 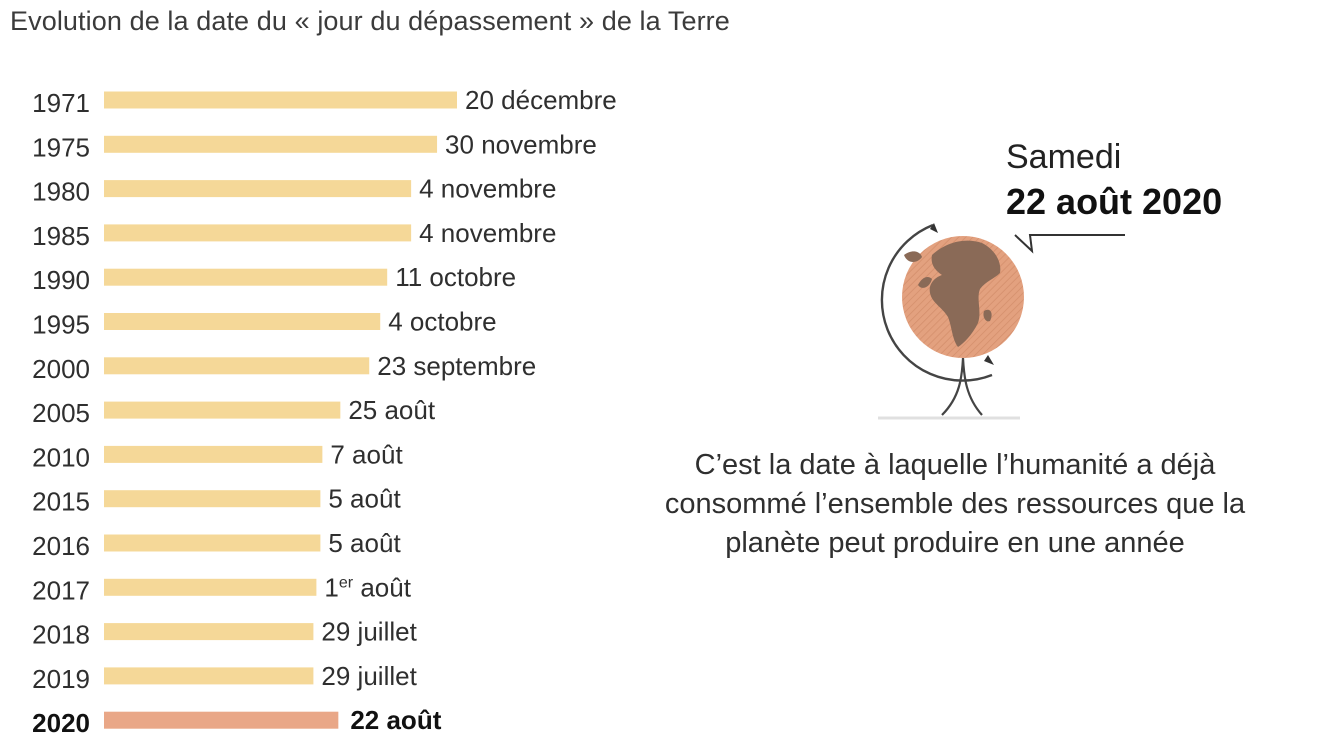 I want to click on bar-1990, so click(x=246, y=277).